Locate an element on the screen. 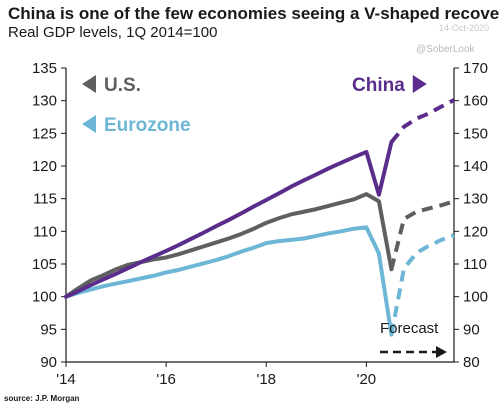  source-note: source: J.P. Morgan is located at coordinates (42, 398).